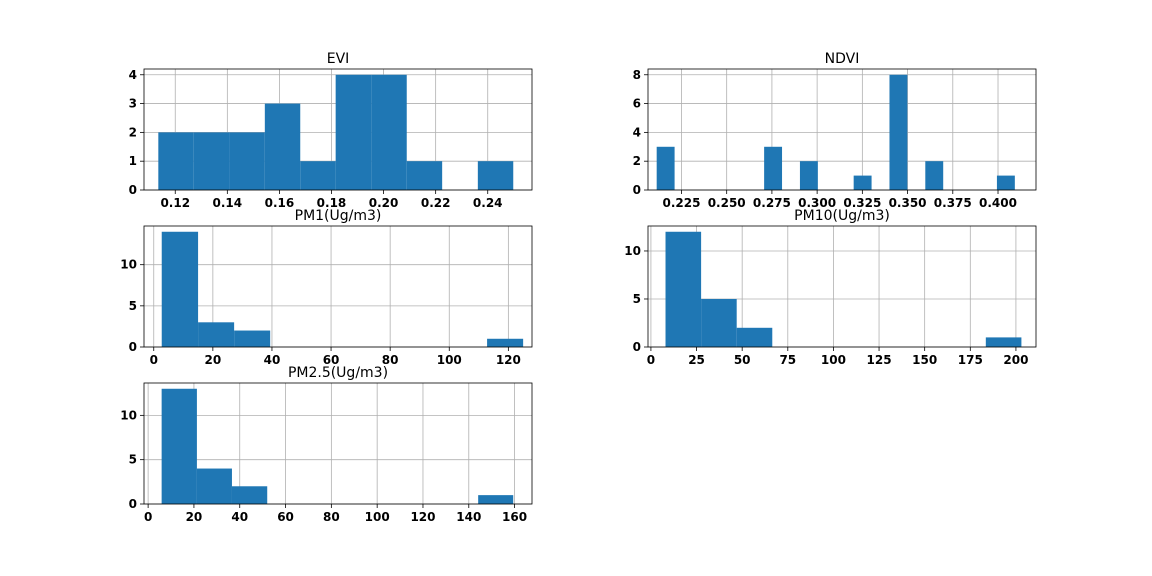  What do you see at coordinates (488, 203) in the screenshot?
I see `x-tick-label: 0.24` at bounding box center [488, 203].